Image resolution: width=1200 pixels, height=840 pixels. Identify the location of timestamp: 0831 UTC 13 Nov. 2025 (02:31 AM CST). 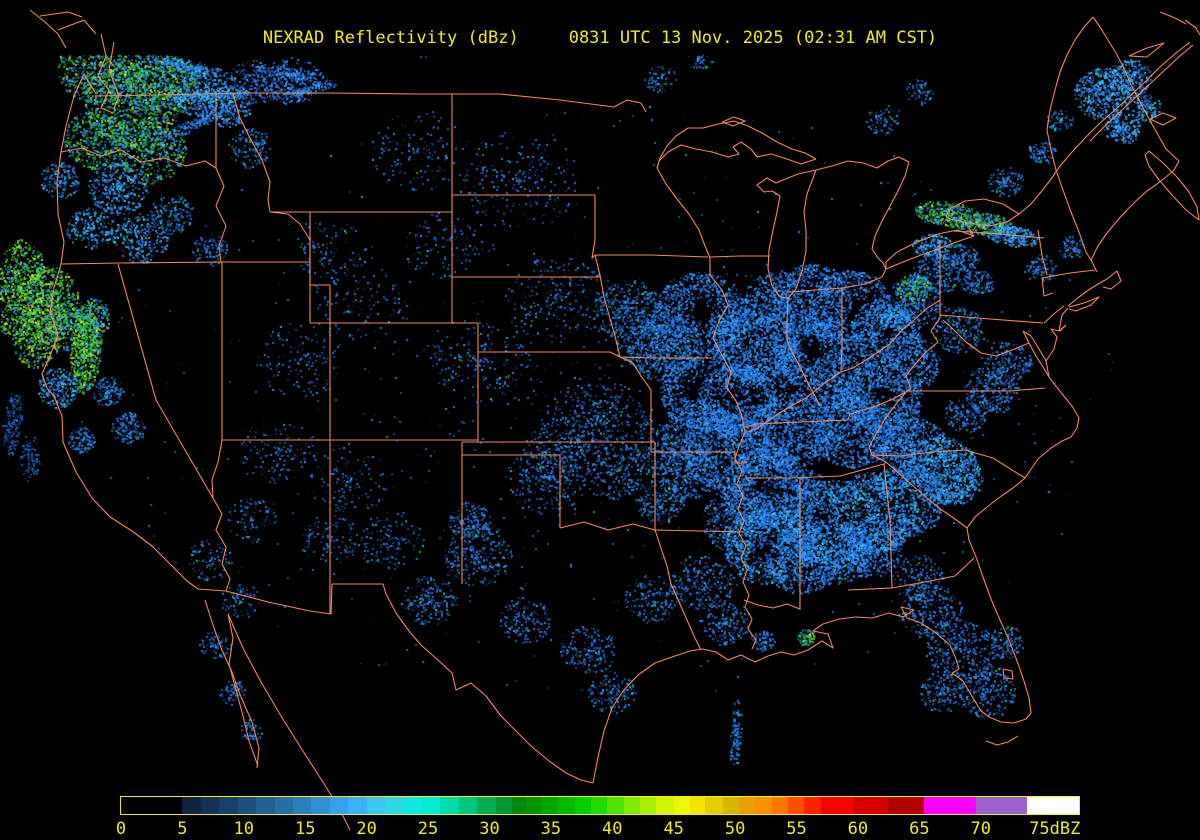
(753, 38).